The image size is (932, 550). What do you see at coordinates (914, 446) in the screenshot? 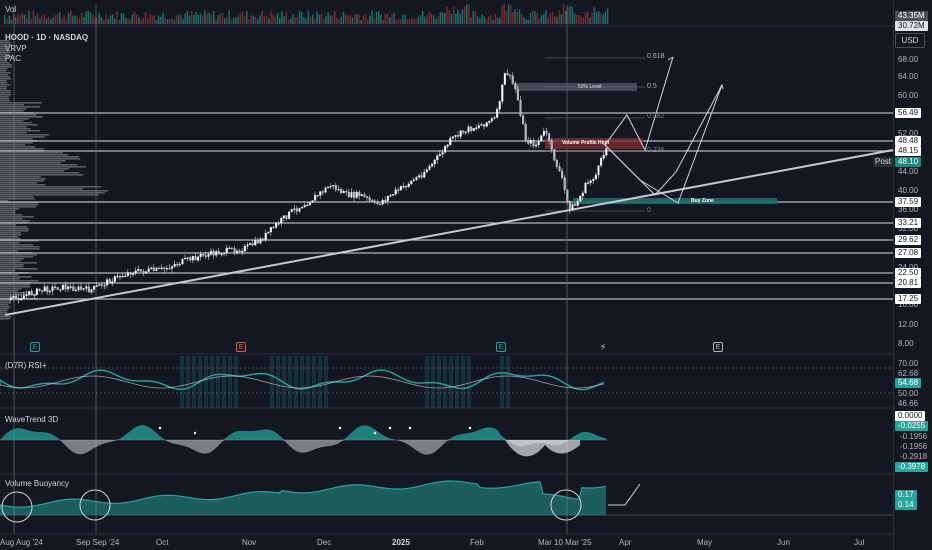
I see `wavetrend-axis-label: -0.1956` at bounding box center [914, 446].